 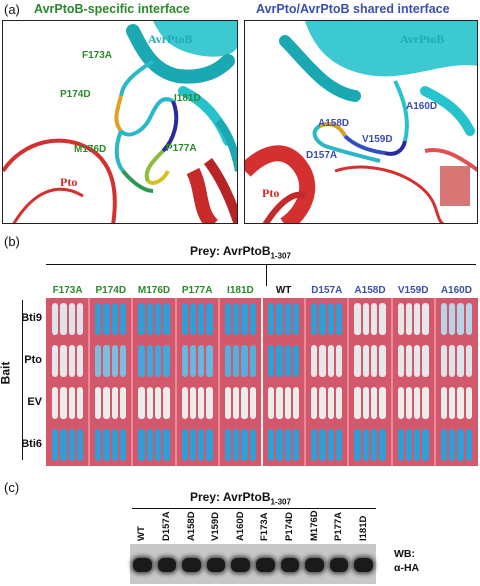 I want to click on panel-c-prey-label: Prey:, so click(x=205, y=497).